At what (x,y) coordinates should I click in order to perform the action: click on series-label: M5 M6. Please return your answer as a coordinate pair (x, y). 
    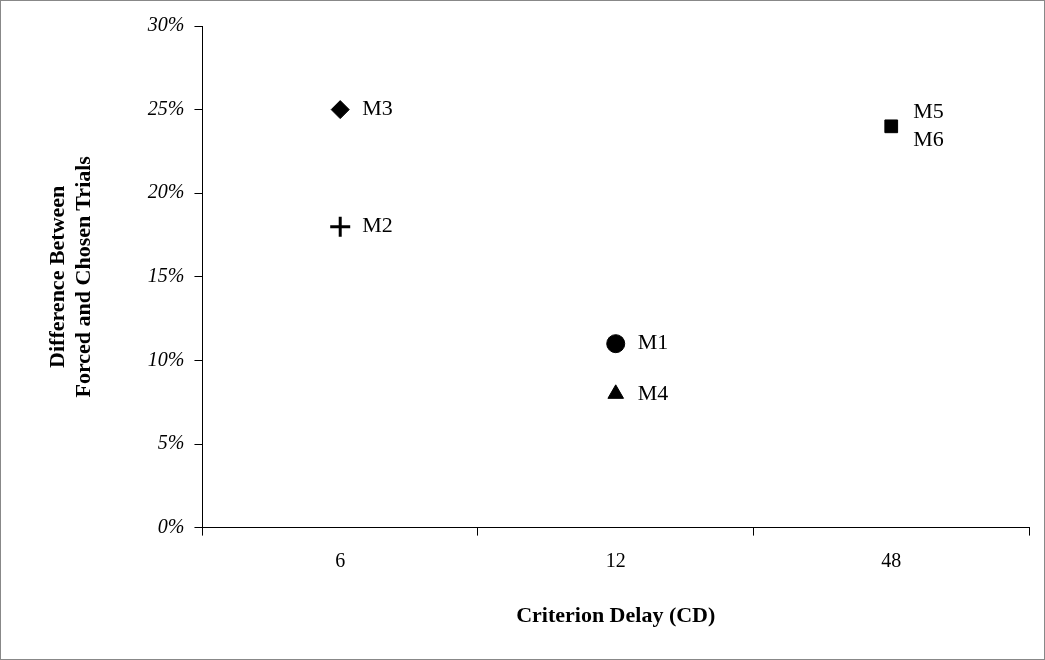
    Looking at the image, I should click on (928, 125).